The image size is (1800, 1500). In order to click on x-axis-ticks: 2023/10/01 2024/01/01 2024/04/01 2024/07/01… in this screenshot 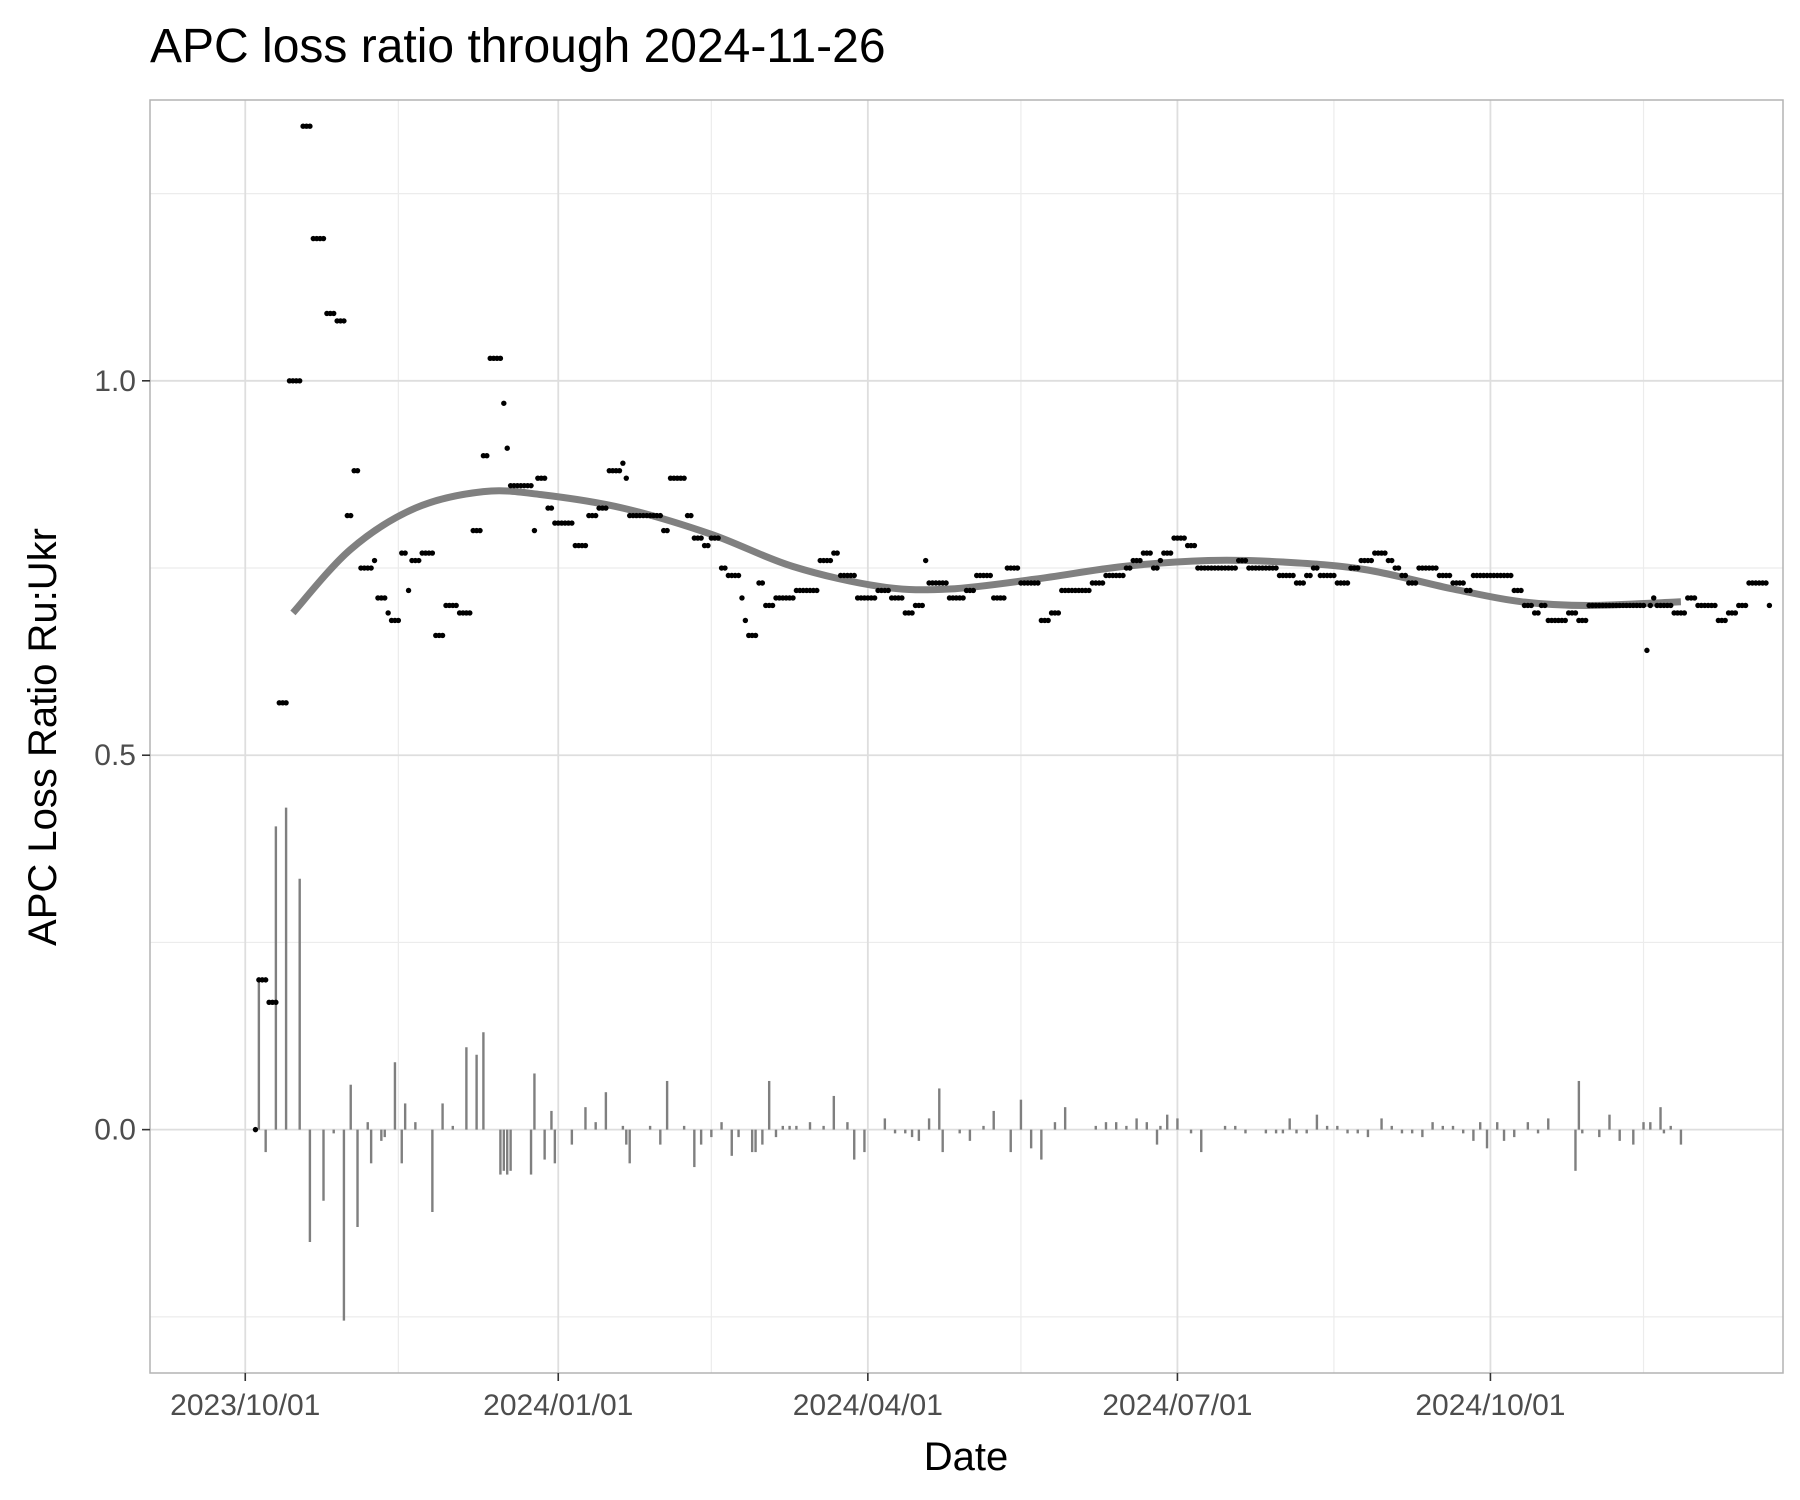, I will do `click(867, 1397)`.